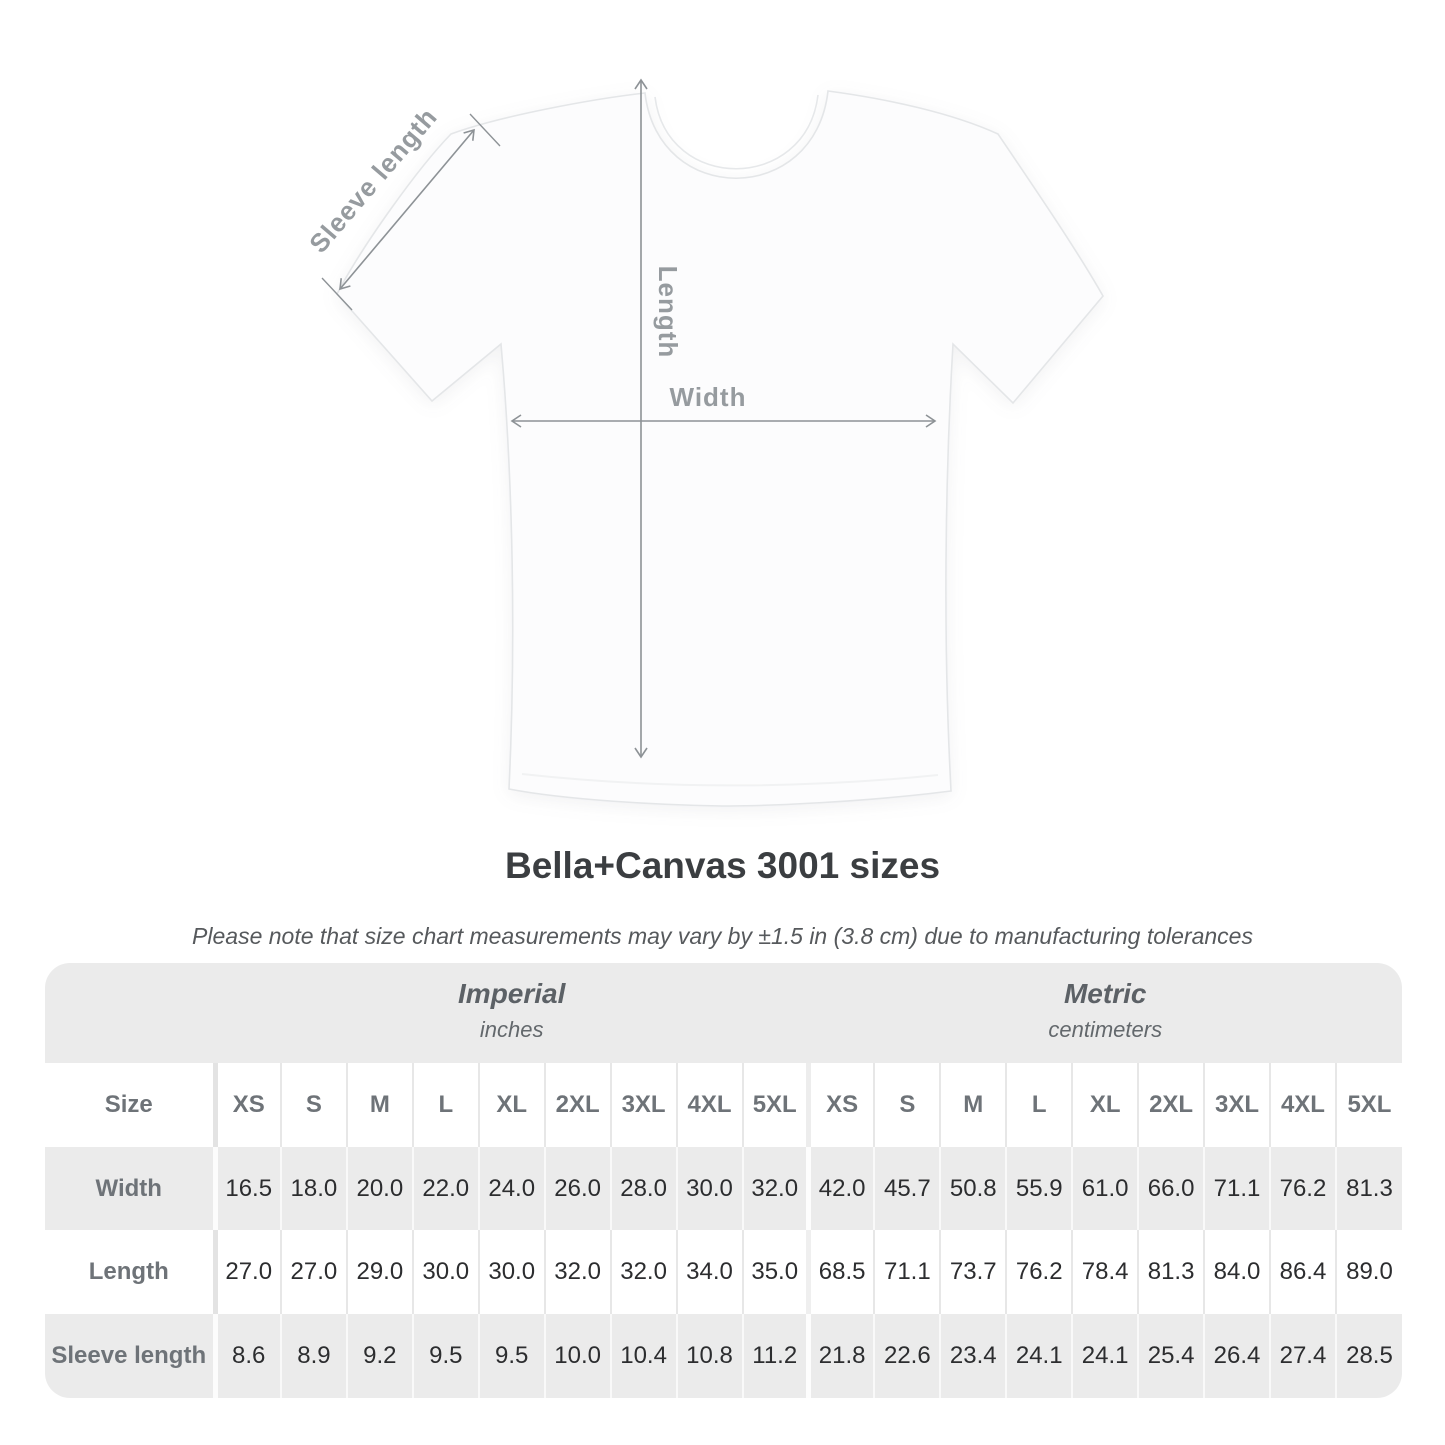  Describe the element at coordinates (840, 1188) in the screenshot. I see `measurement-cell: 42.0` at that location.